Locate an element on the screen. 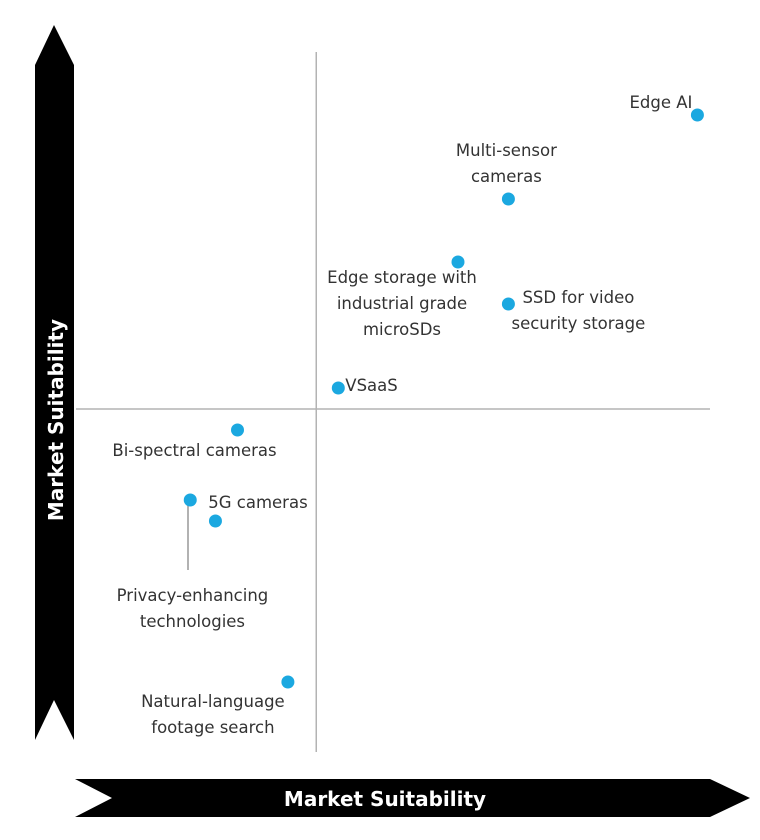 This screenshot has height=840, width=760. data-label: SSD for video security storage is located at coordinates (578, 310).